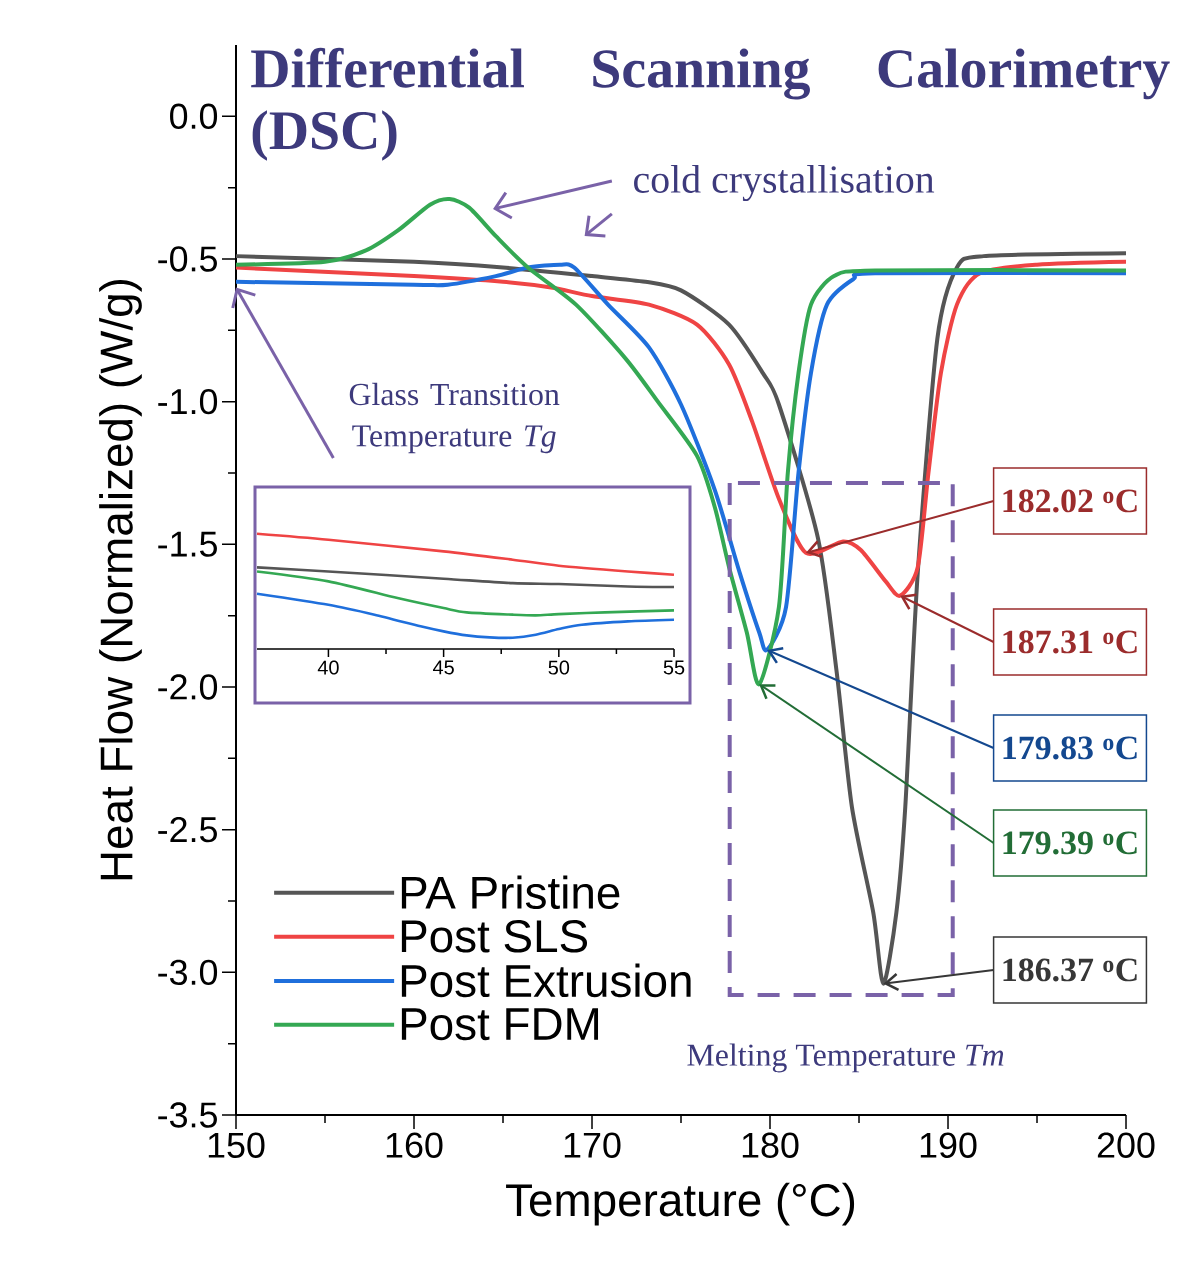 The height and width of the screenshot is (1287, 1178). What do you see at coordinates (188, 972) in the screenshot?
I see `y-tick-label: -3.0` at bounding box center [188, 972].